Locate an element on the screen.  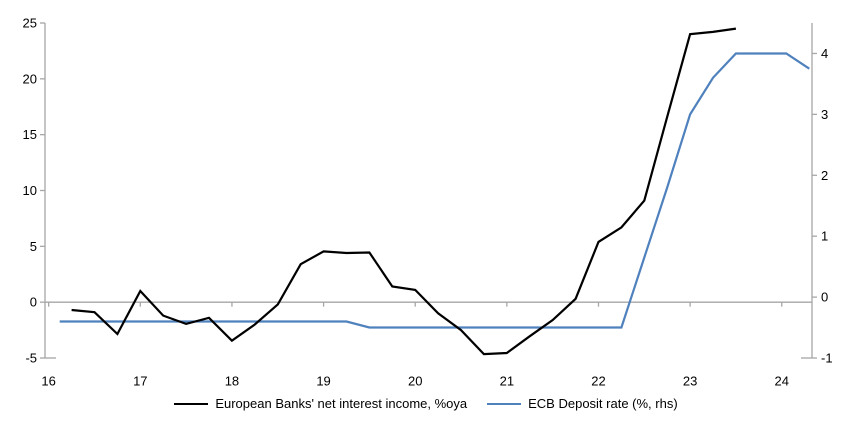
legend-label-ecb-deposit-rate: ECB Deposit rate (%, rhs) is located at coordinates (603, 403).